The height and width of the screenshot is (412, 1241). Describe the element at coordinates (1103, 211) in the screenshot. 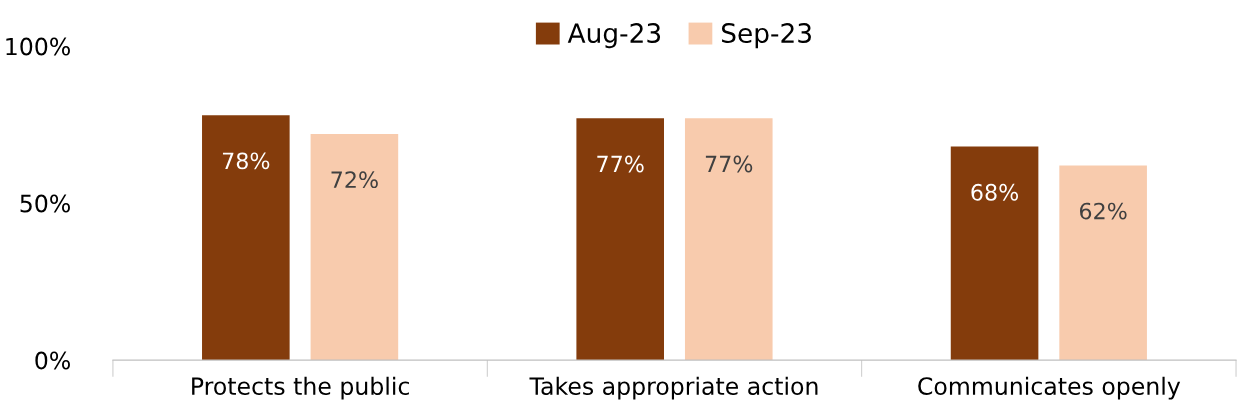

I see `text: 62%` at that location.